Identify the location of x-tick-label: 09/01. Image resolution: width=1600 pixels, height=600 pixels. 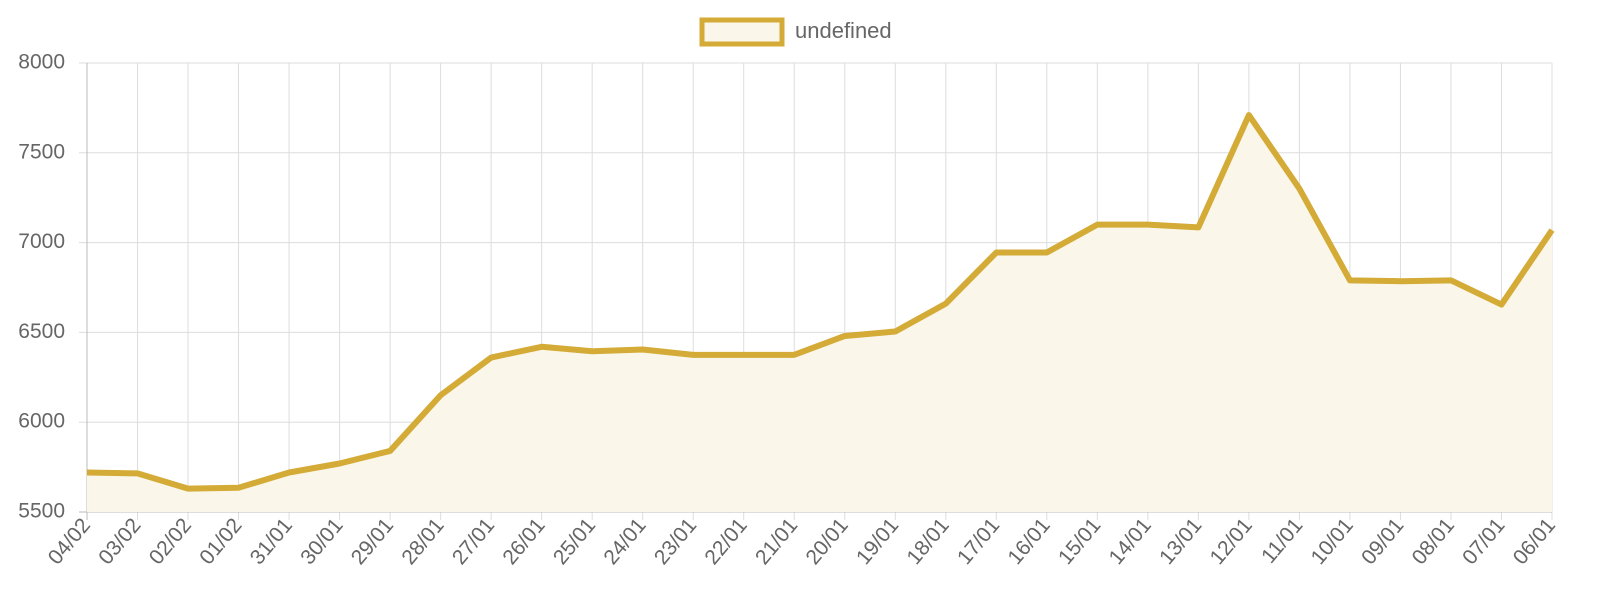
(1382, 541).